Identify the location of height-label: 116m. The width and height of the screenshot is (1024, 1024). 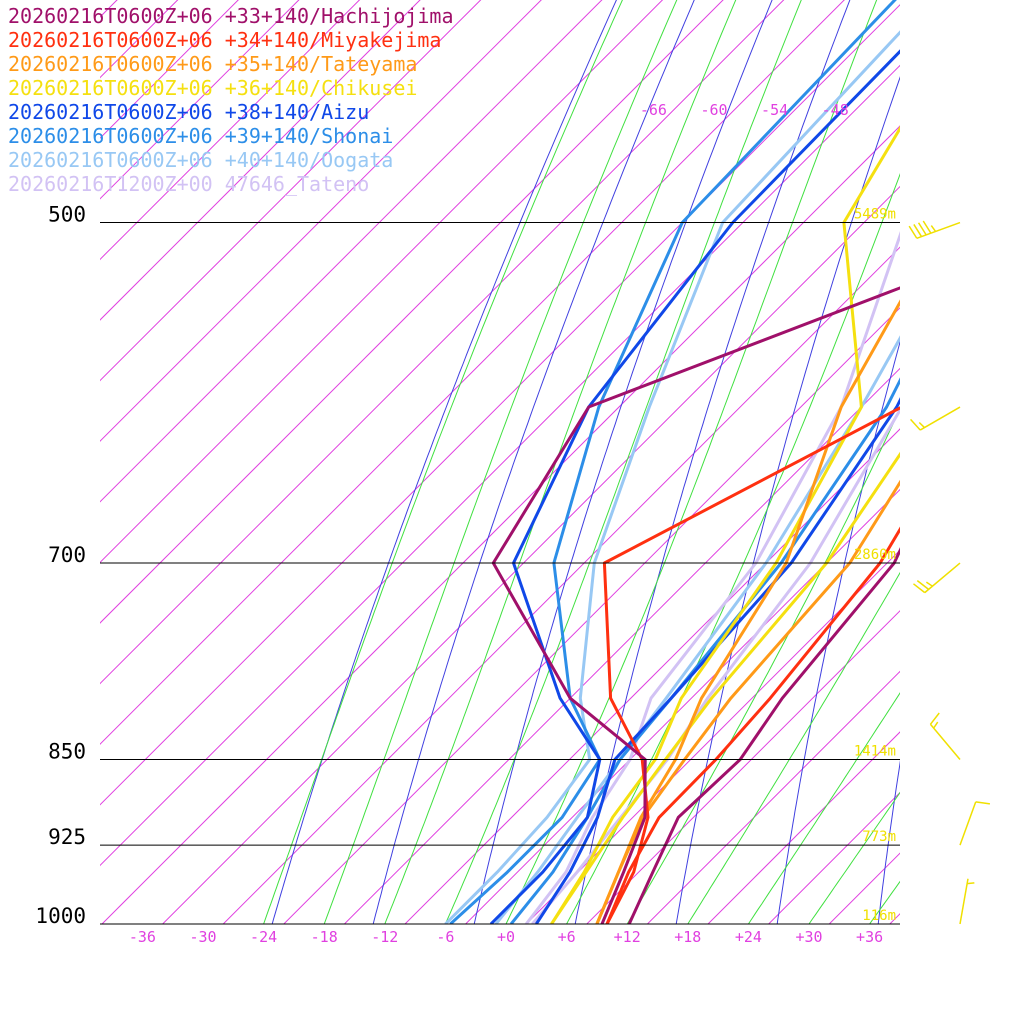
(879, 916).